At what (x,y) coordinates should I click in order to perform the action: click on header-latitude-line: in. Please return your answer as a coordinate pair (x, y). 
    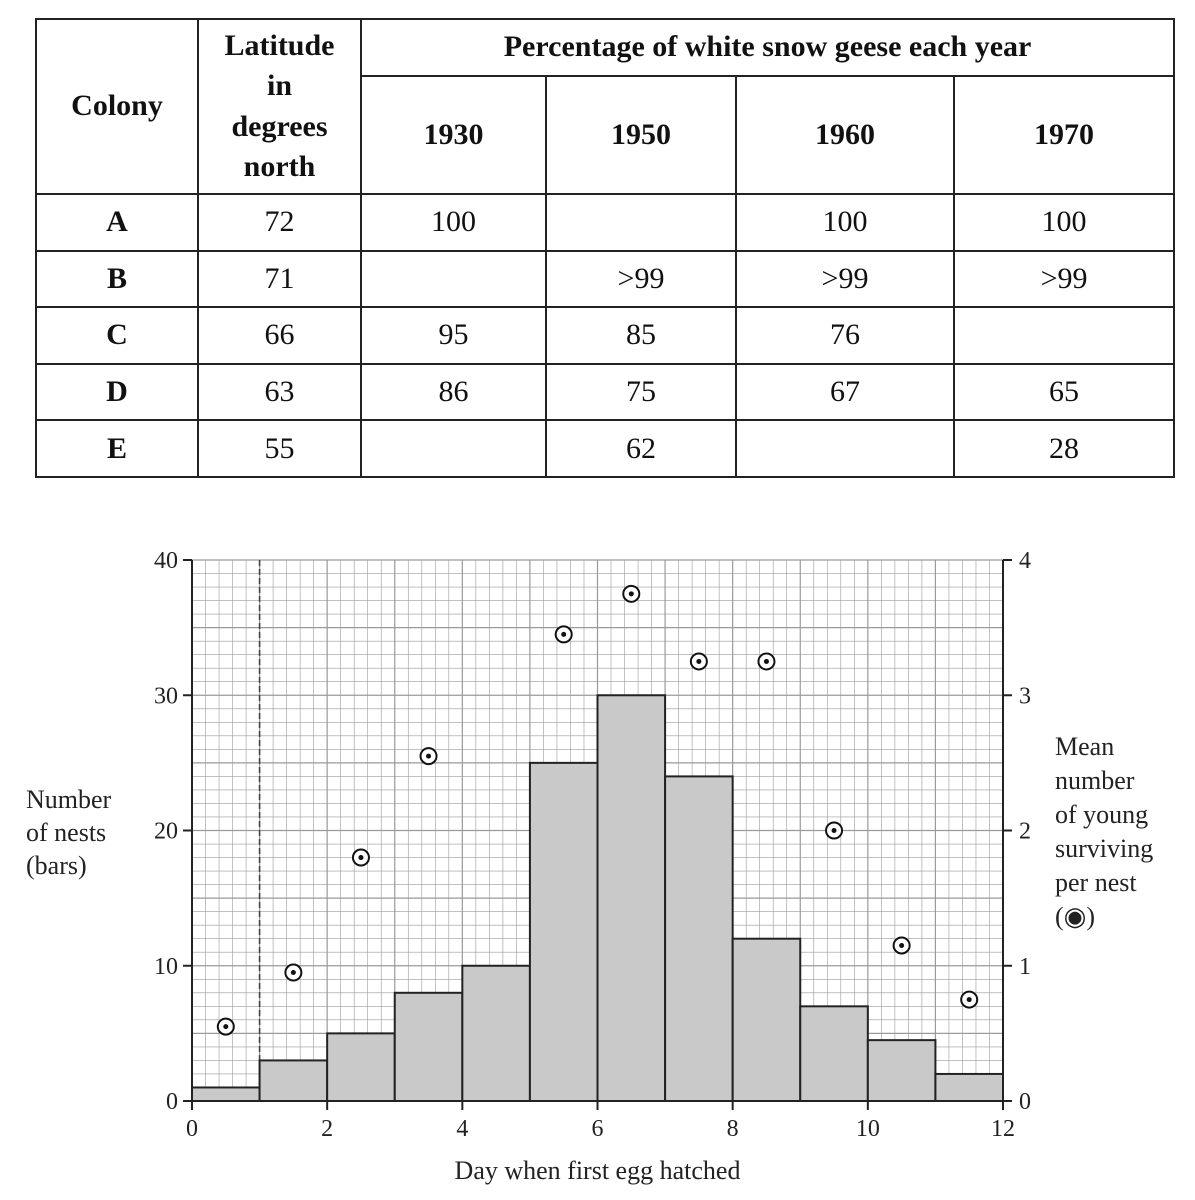
    Looking at the image, I should click on (279, 85).